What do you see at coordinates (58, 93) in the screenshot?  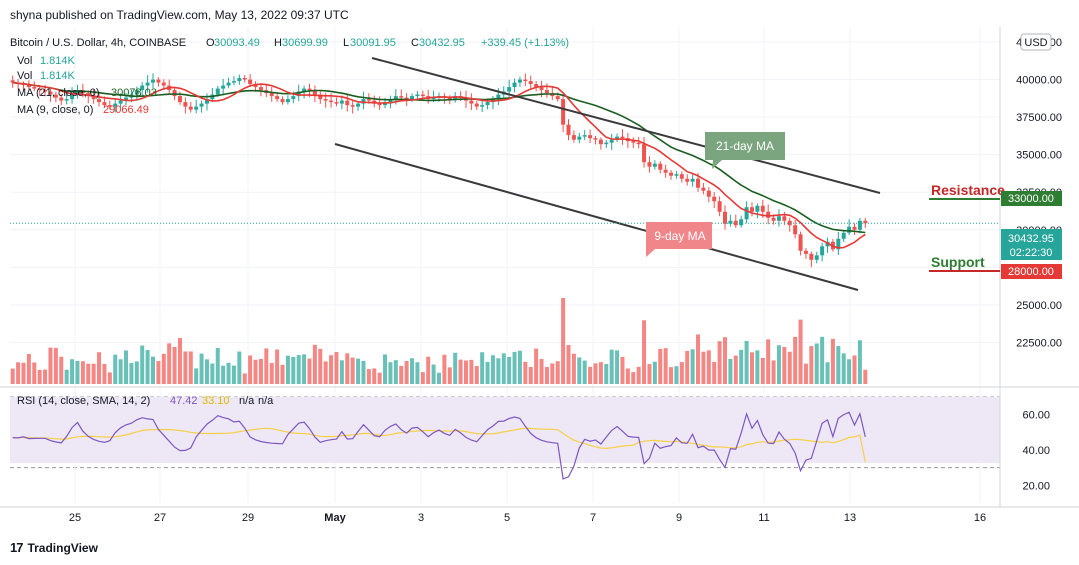 I see `legend-ma21-label: MA (21, close, 0)` at bounding box center [58, 93].